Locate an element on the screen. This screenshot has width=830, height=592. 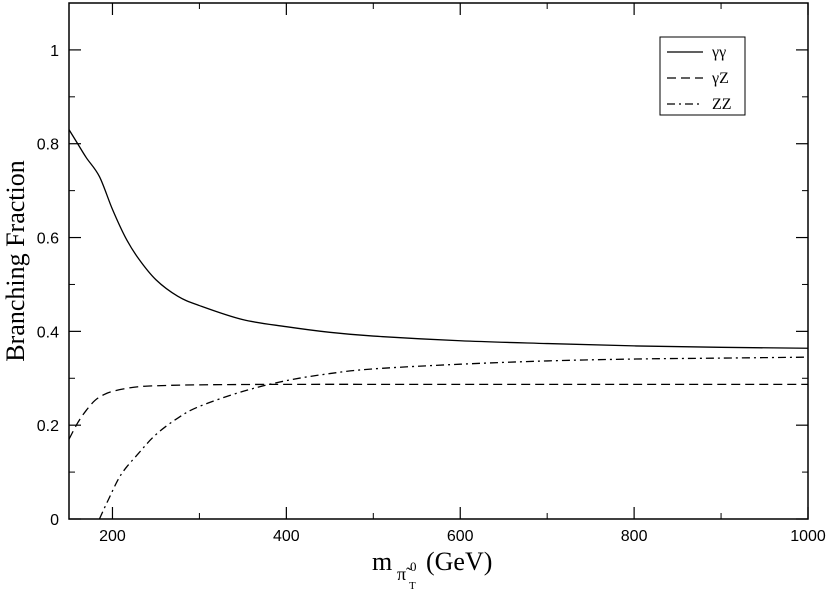
legend-entry-gamma-z-label: γZ is located at coordinates (720, 78).